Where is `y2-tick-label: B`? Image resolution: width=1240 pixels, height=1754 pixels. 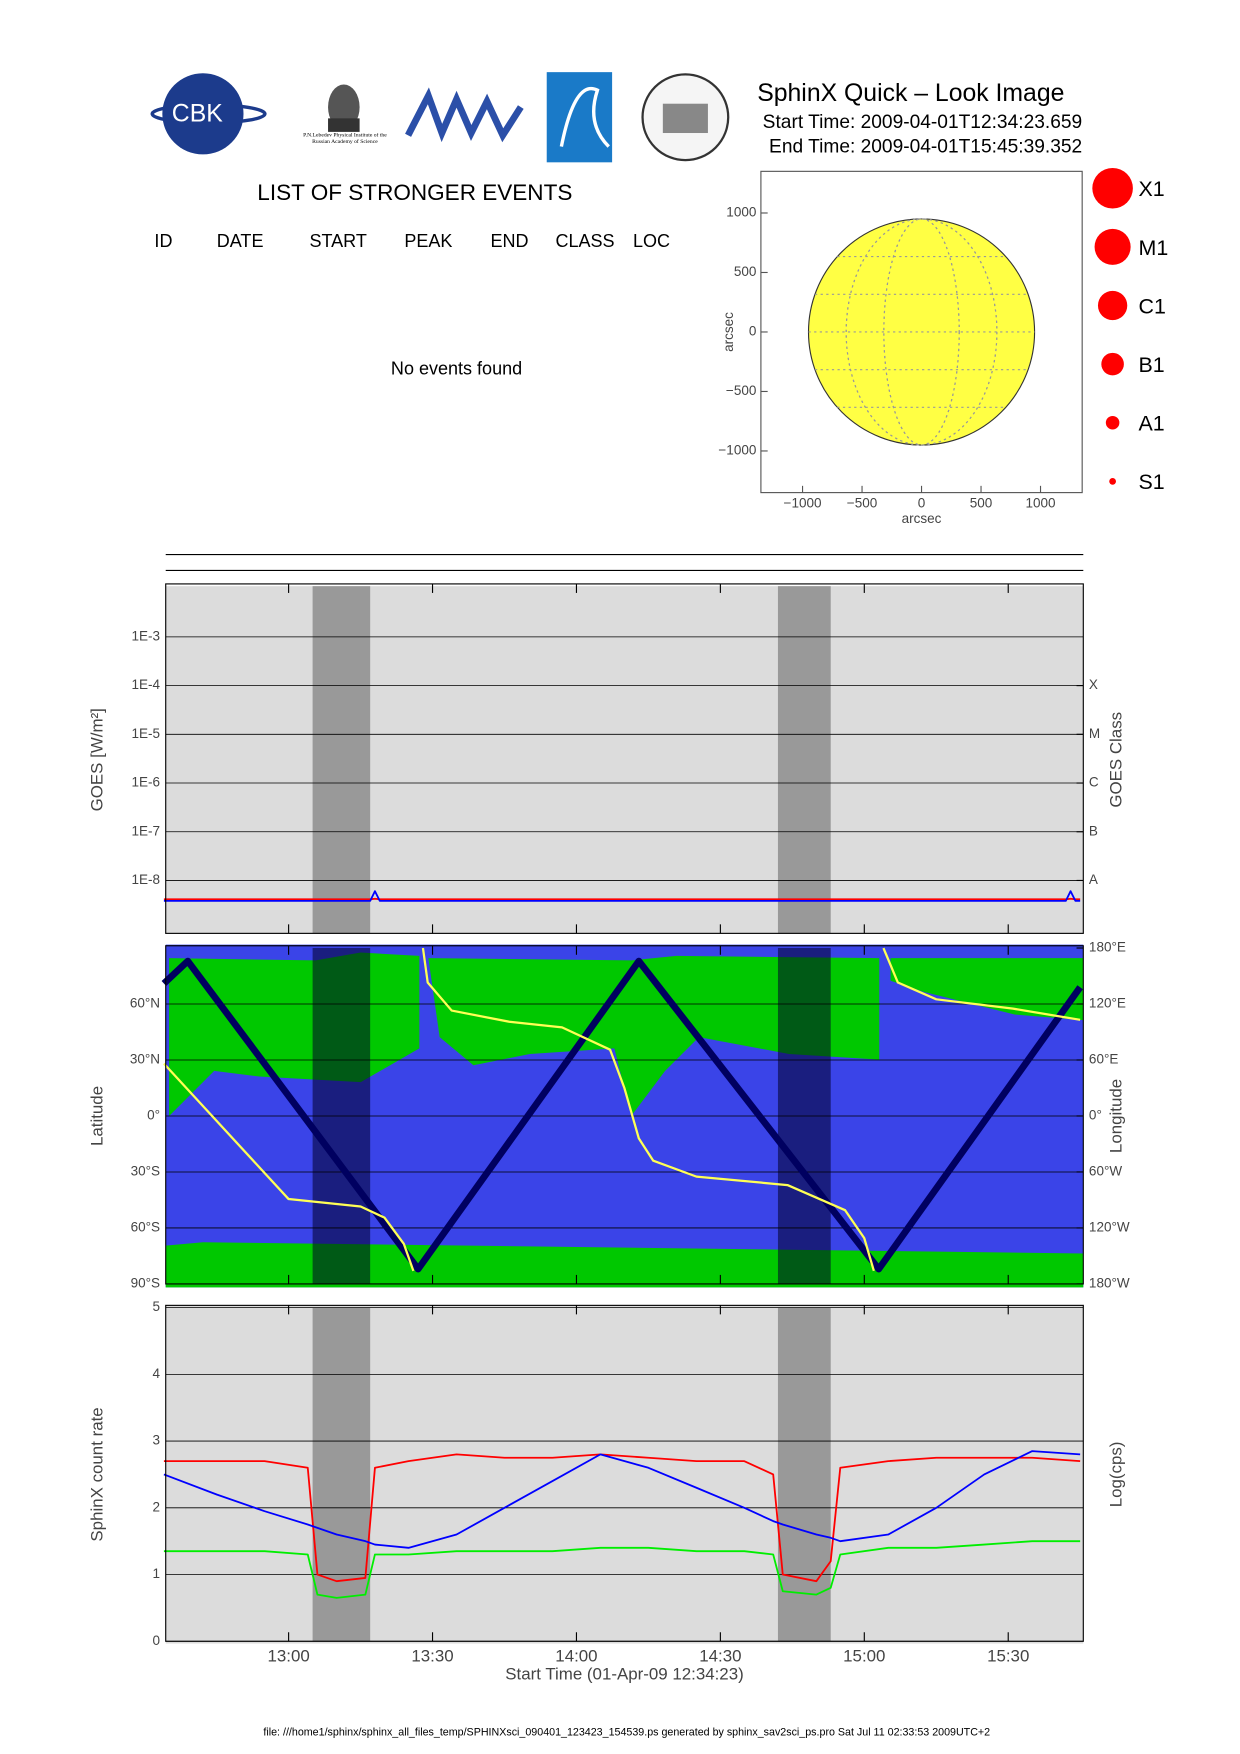 y2-tick-label: B is located at coordinates (1093, 830).